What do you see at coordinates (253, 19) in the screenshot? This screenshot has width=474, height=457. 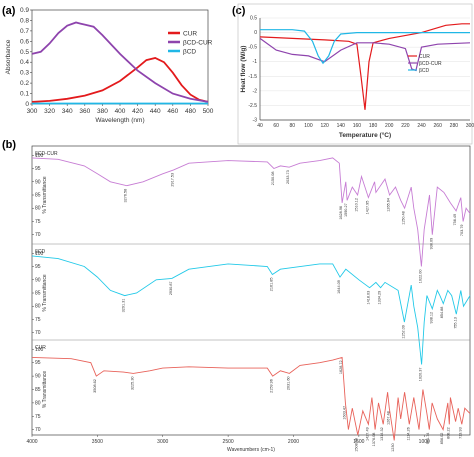 I see `y-tick-label: 0.5` at bounding box center [253, 19].